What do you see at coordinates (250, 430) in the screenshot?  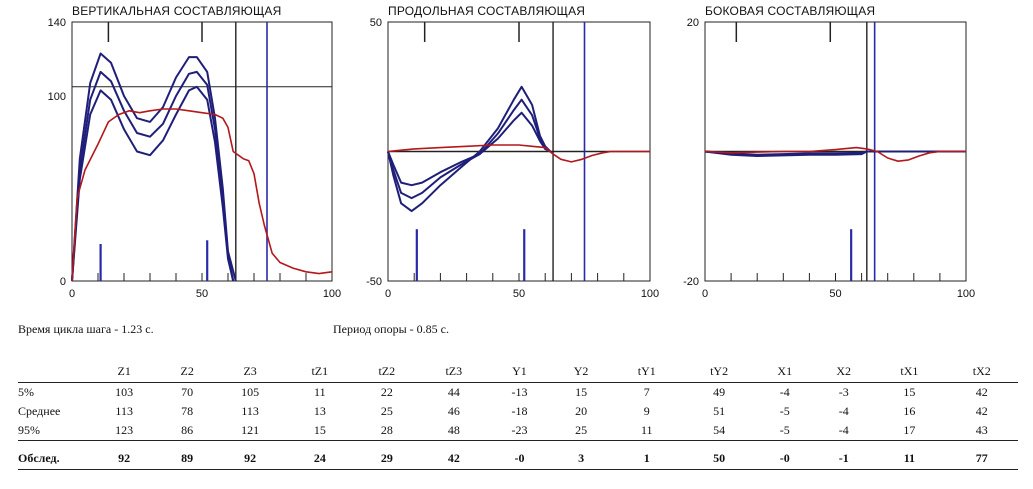 I see `table-cell: 121` at bounding box center [250, 430].